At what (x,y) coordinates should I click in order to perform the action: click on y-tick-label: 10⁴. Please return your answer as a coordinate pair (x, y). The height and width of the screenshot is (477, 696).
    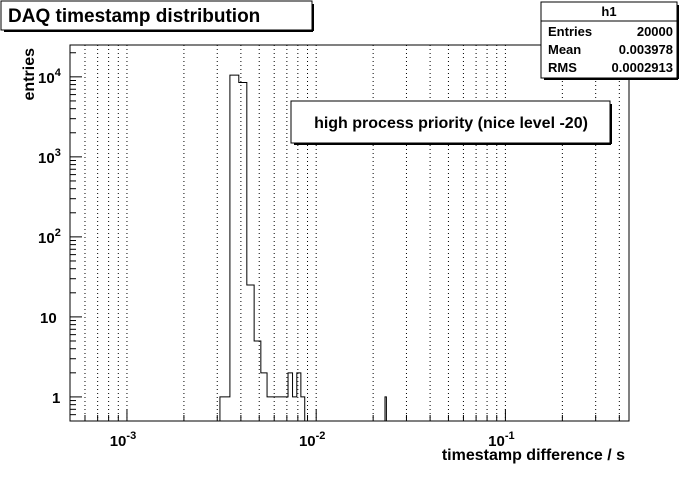
    Looking at the image, I should click on (50, 77).